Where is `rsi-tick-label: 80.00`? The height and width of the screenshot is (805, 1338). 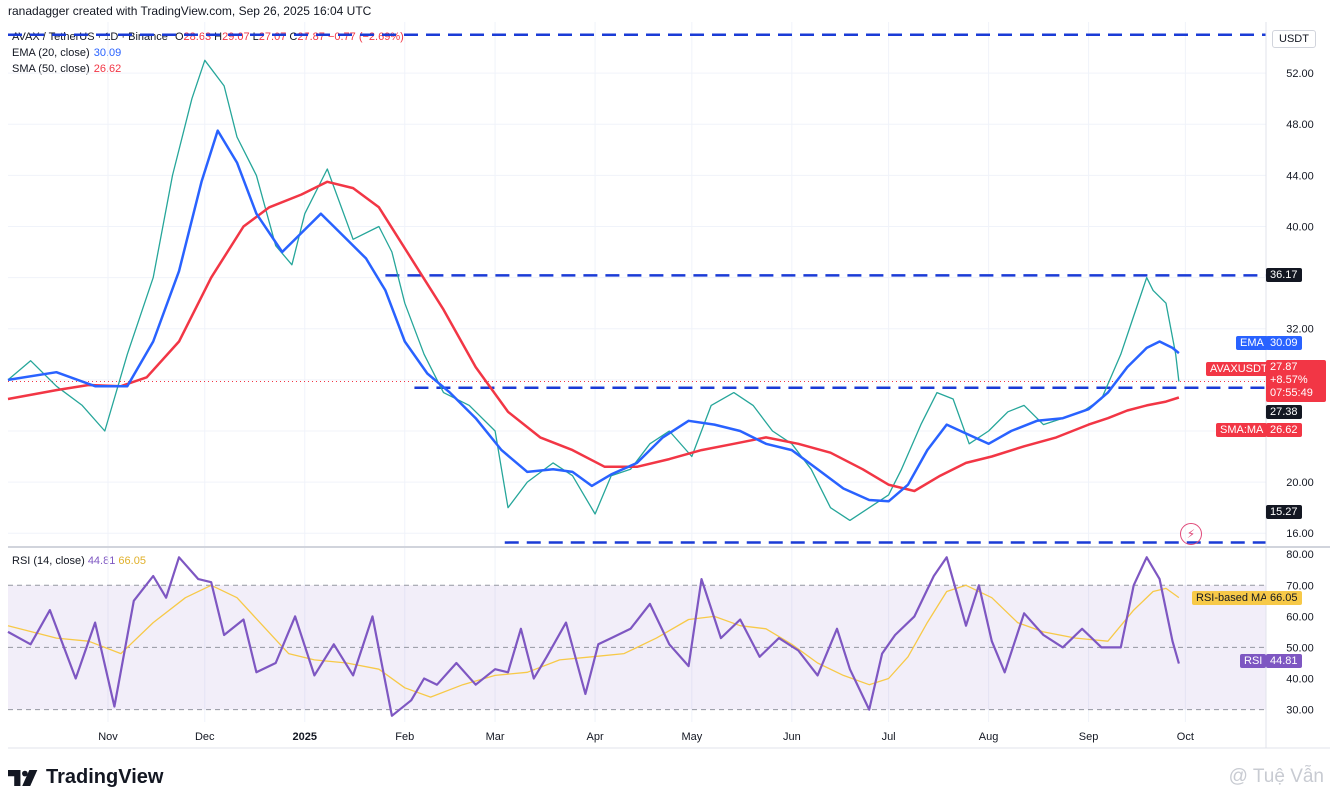
rsi-tick-label: 80.00 is located at coordinates (1300, 555).